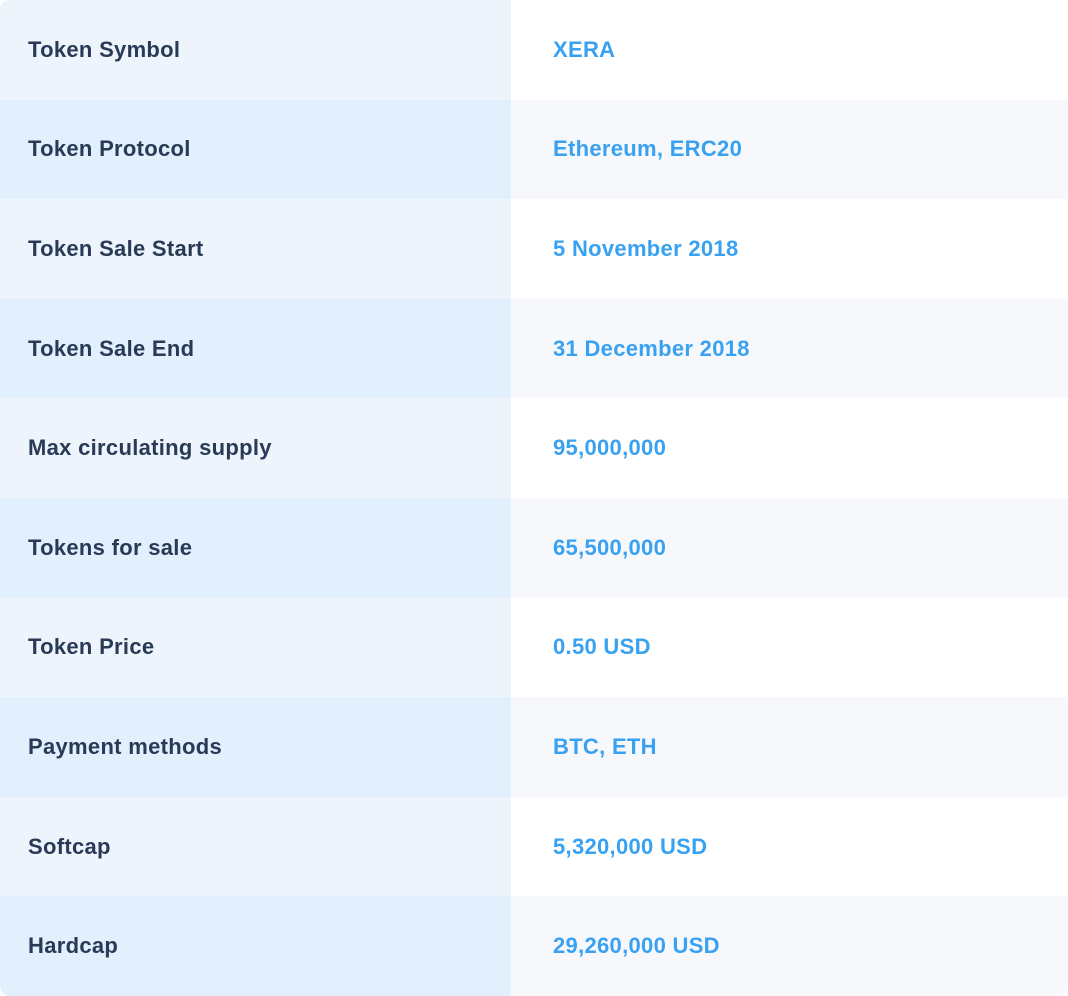  Describe the element at coordinates (789, 149) in the screenshot. I see `row-value-token-protocol: Ethereum, ERC20` at that location.